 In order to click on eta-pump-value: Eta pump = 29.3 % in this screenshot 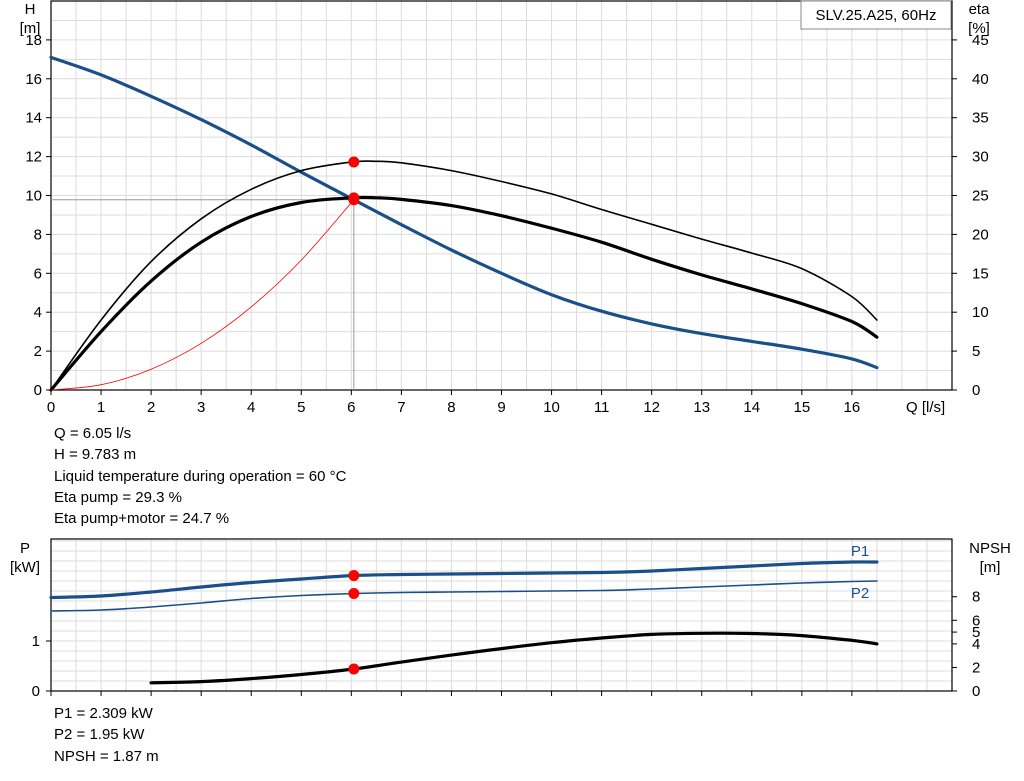, I will do `click(118, 497)`.